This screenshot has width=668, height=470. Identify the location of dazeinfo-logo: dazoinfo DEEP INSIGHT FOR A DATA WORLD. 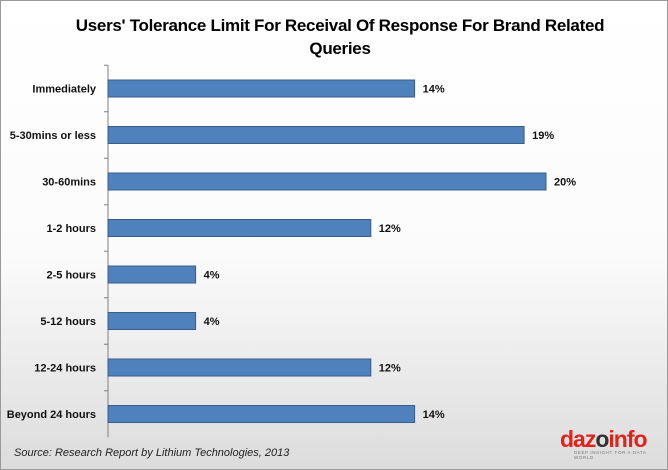
(608, 445).